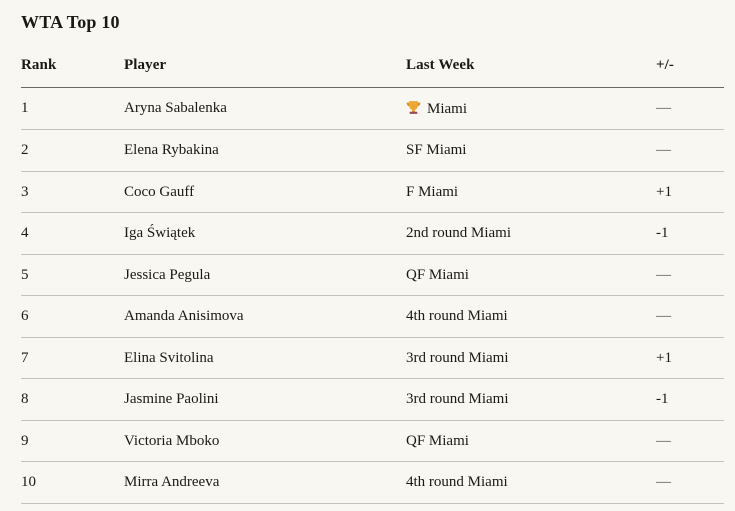 This screenshot has width=735, height=511. I want to click on table-row: 4 Iga Świątek 2nd round Miami -1, so click(372, 233).